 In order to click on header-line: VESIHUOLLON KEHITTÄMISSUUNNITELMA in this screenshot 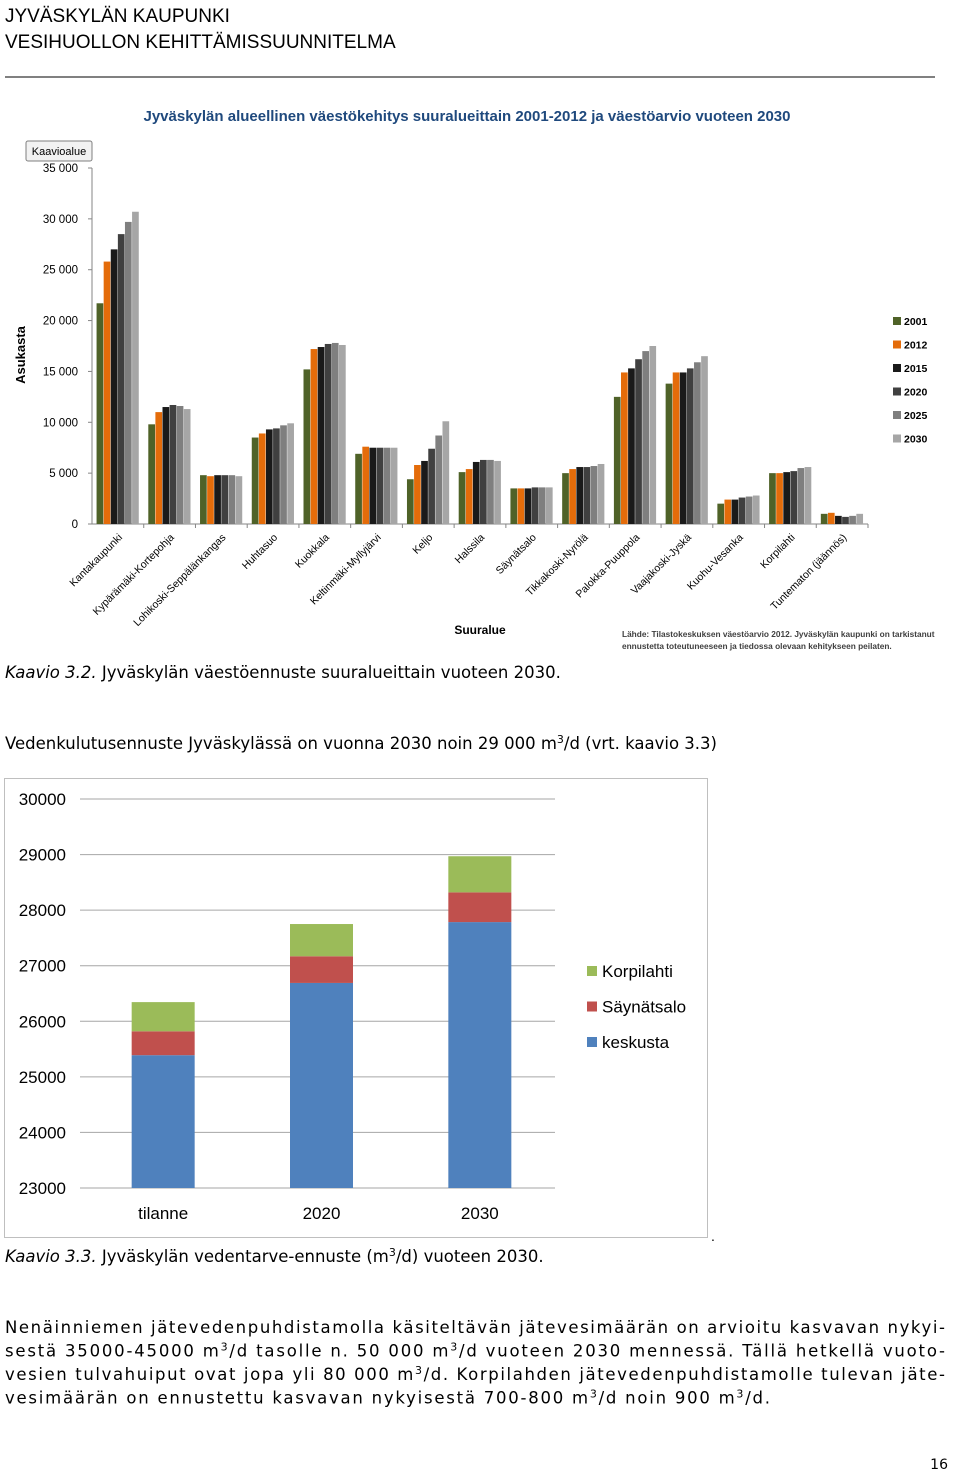, I will do `click(200, 42)`.